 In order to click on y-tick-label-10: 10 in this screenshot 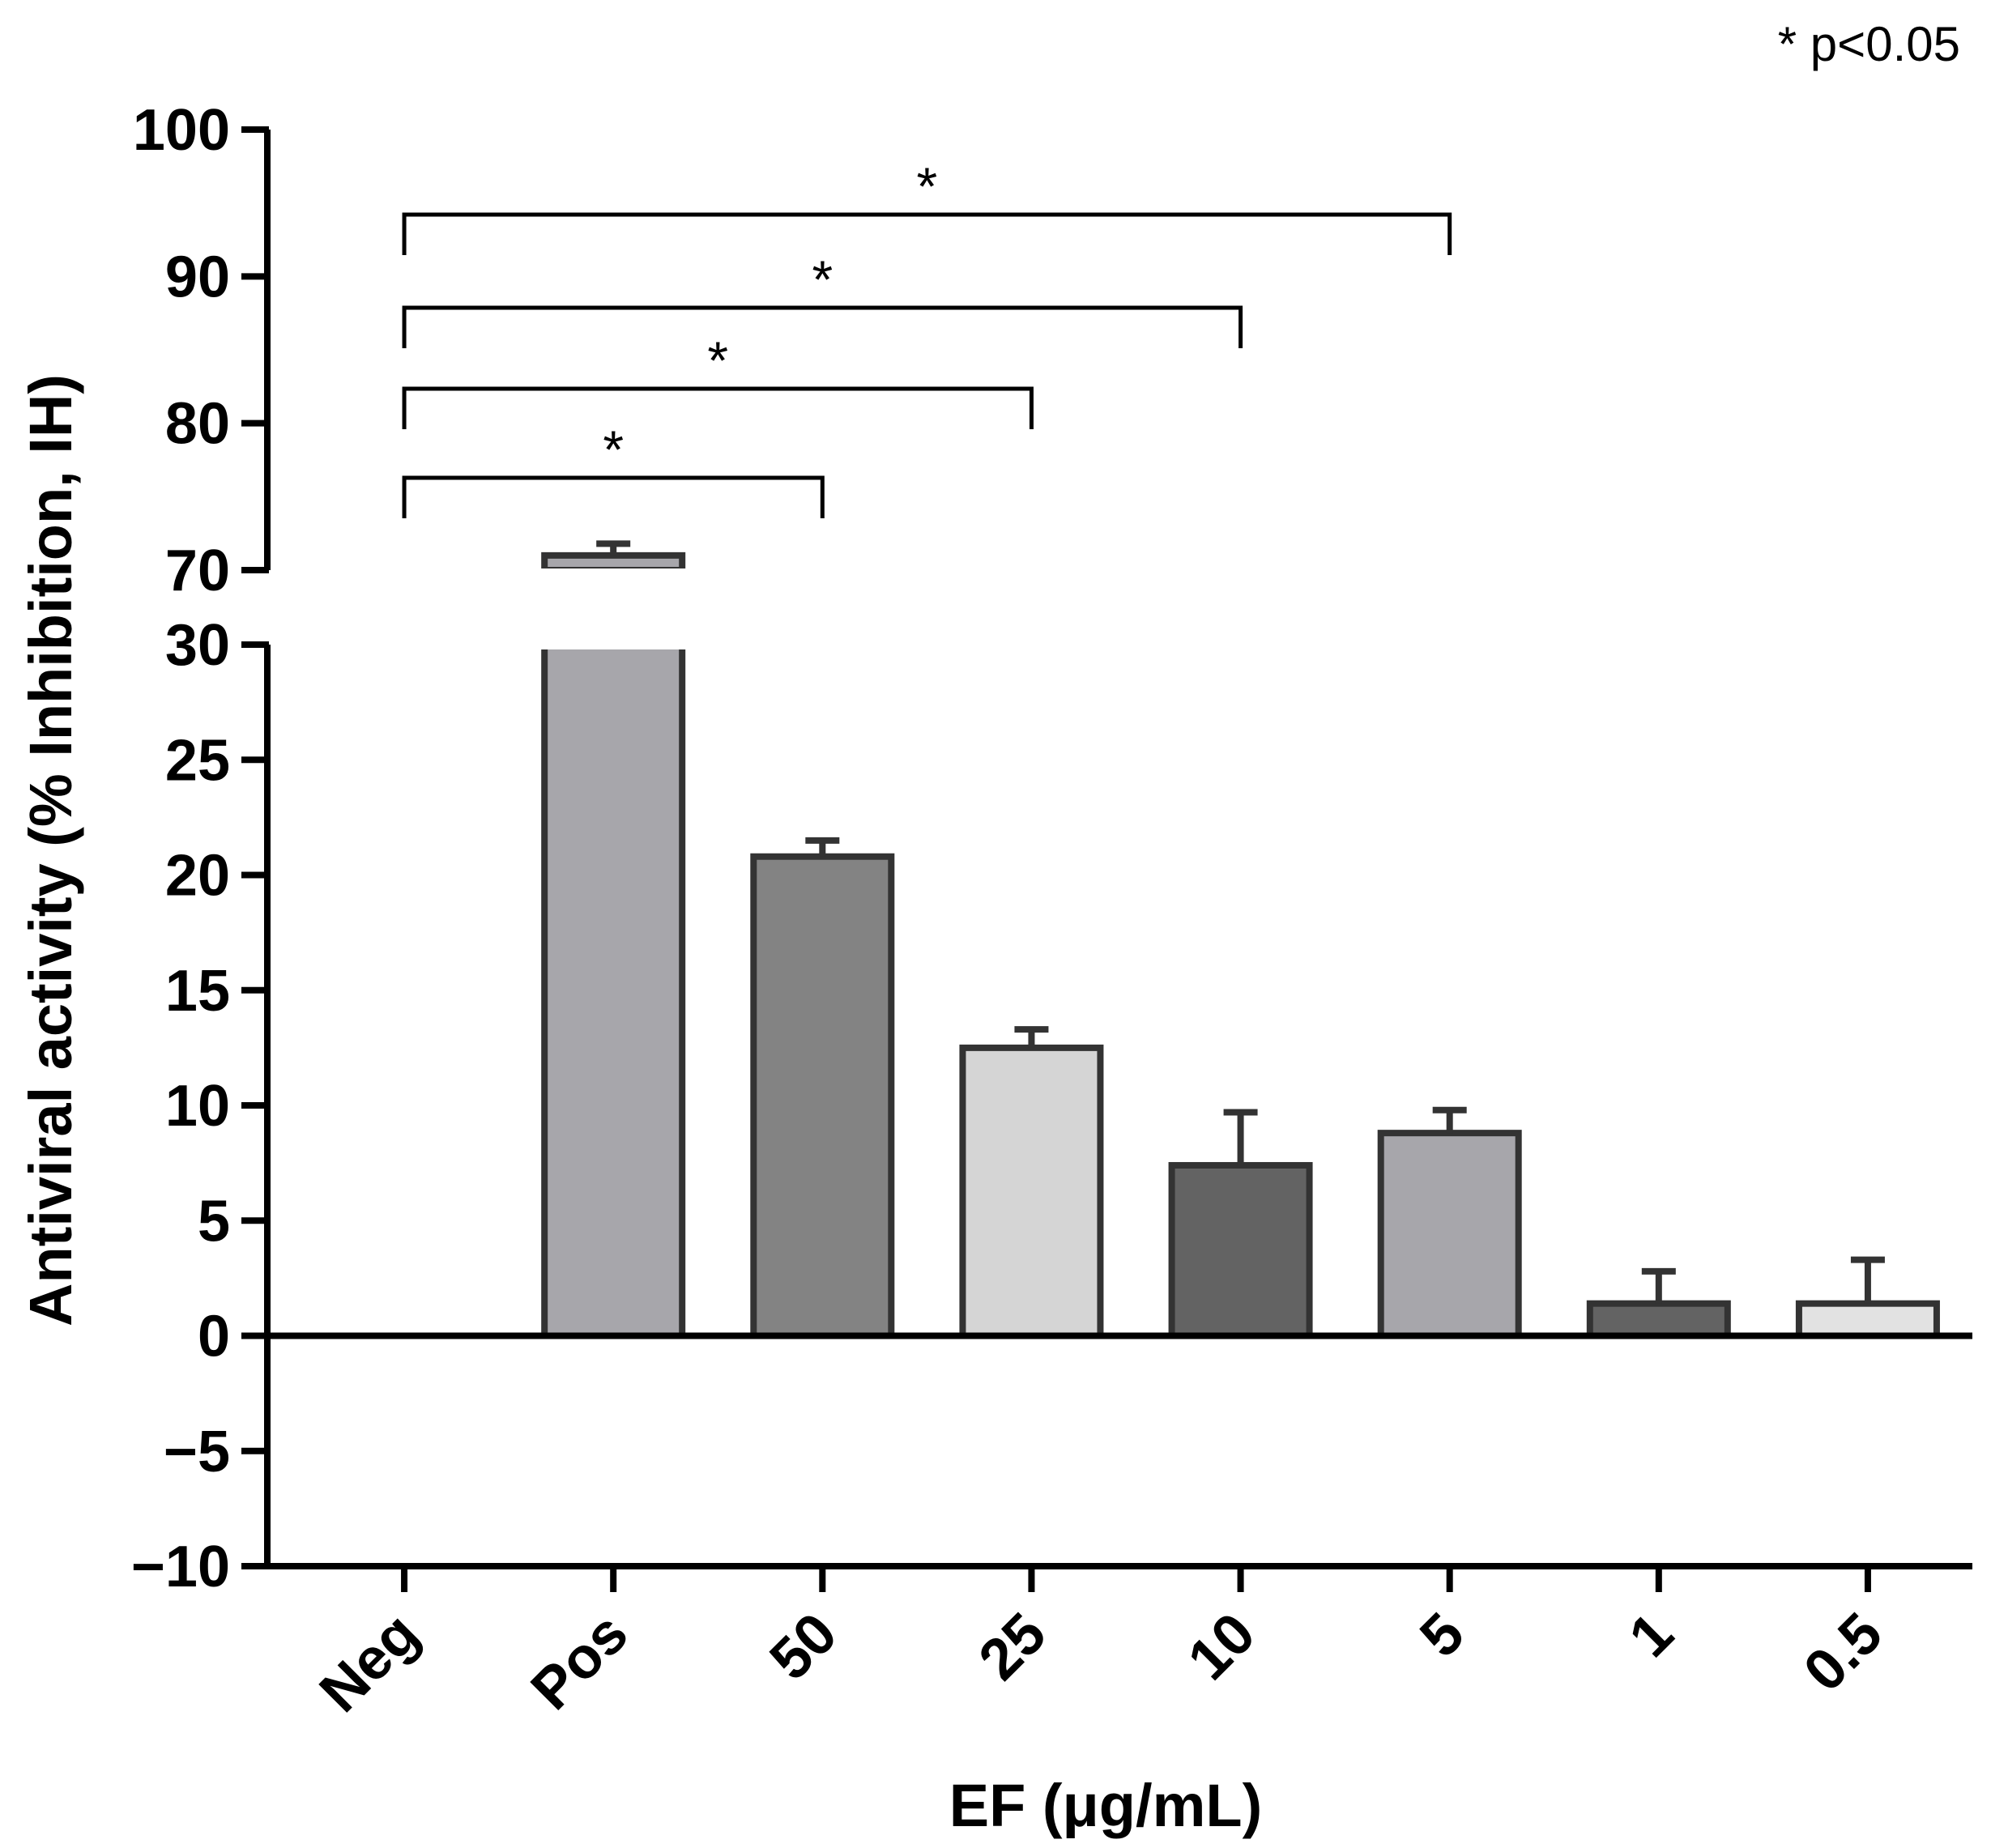, I will do `click(197, 1106)`.